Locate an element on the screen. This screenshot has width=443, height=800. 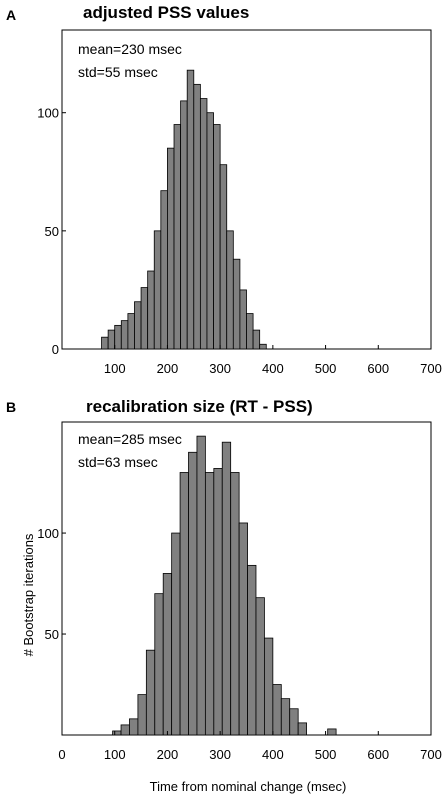
panel-a-y-ticks: 0 50 100 is located at coordinates (51, 231).